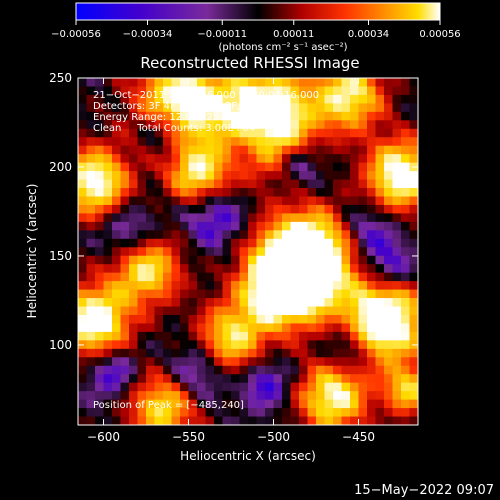 Image resolution: width=500 pixels, height=500 pixels. Describe the element at coordinates (76, 34) in the screenshot. I see `colorbar-tick-label: −0.00056` at that location.